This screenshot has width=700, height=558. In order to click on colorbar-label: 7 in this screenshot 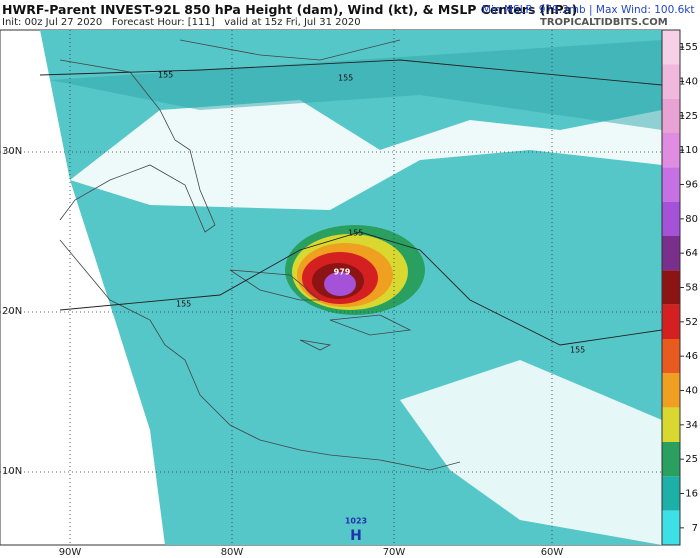, I will do `click(695, 528)`.